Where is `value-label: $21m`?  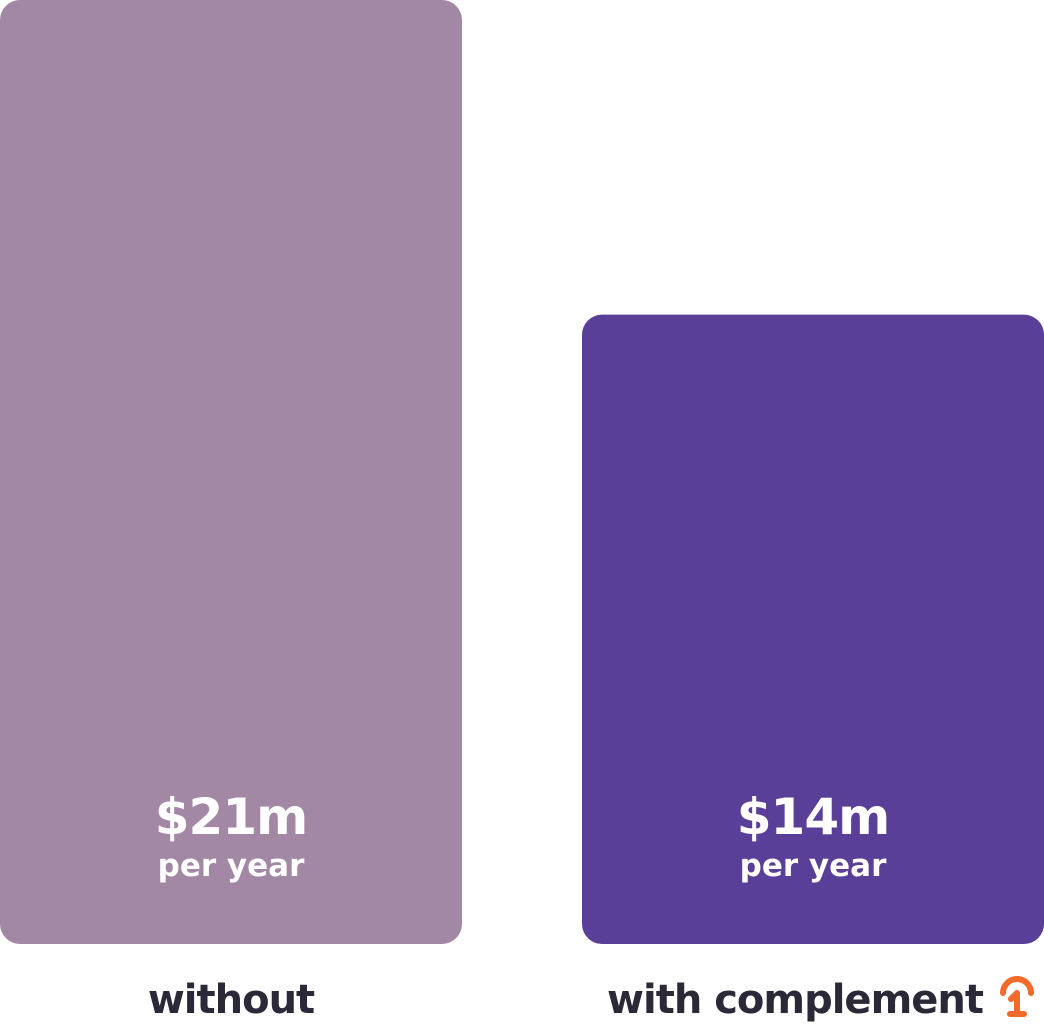
value-label: $21m is located at coordinates (231, 817).